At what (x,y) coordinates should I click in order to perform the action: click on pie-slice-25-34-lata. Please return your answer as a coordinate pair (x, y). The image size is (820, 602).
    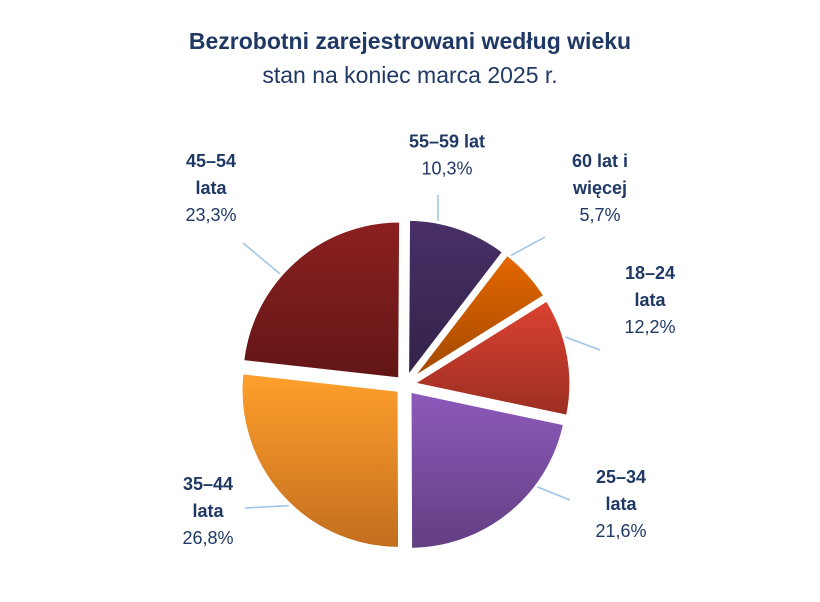
    Looking at the image, I should click on (487, 470).